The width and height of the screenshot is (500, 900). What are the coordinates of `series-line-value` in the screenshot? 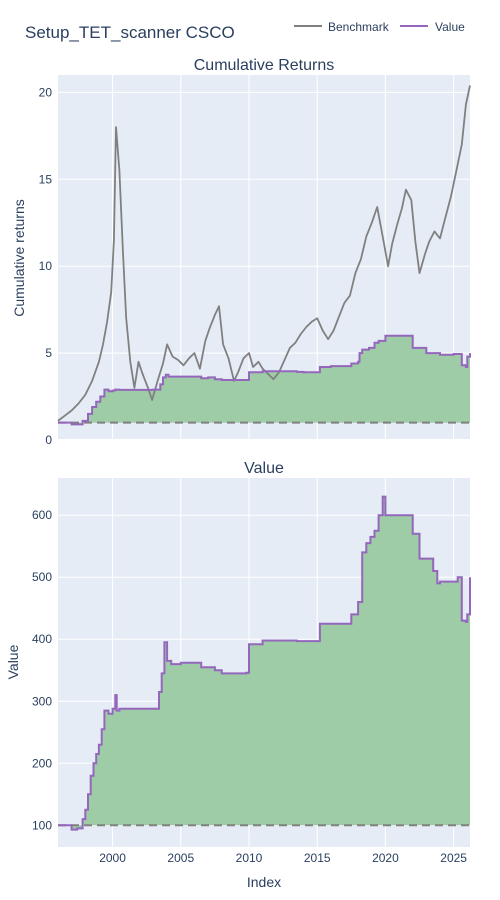 It's located at (264, 380).